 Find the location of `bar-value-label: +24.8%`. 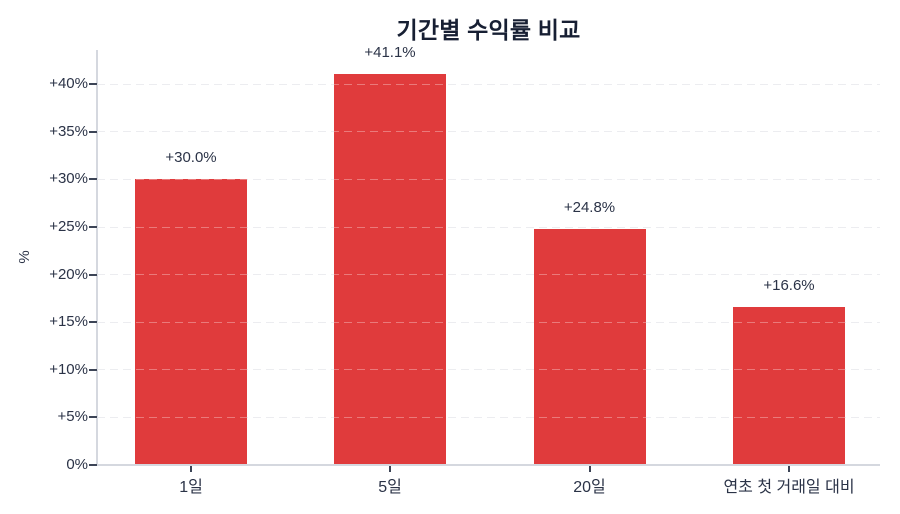

bar-value-label: +24.8% is located at coordinates (589, 207).